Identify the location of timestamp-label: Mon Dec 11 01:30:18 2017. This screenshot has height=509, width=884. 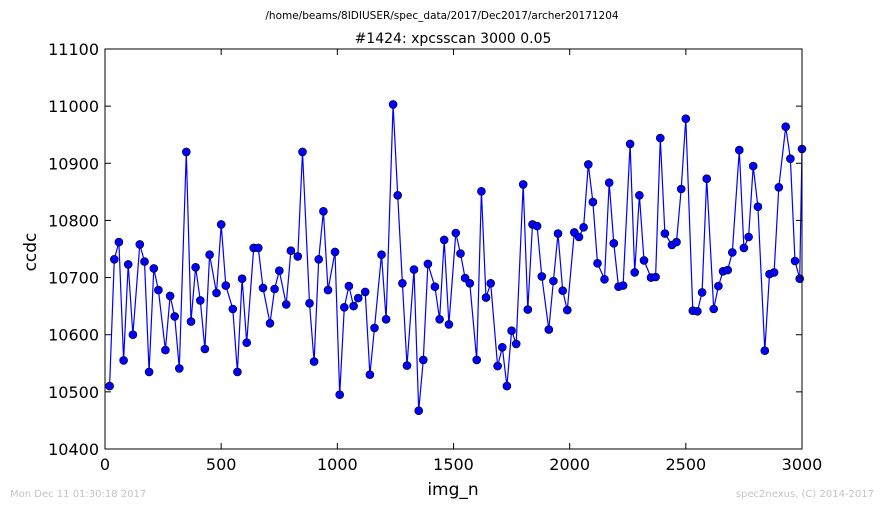
(78, 494).